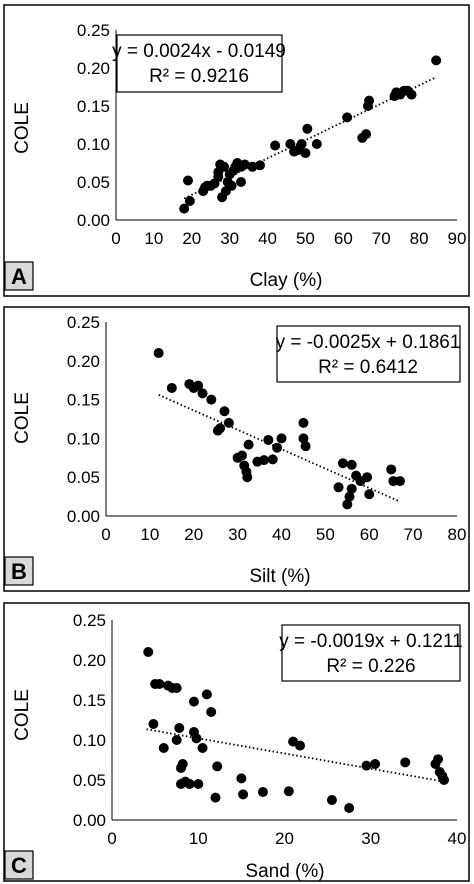 The height and width of the screenshot is (884, 474). I want to click on y-tick-label: 0.00, so click(89, 820).